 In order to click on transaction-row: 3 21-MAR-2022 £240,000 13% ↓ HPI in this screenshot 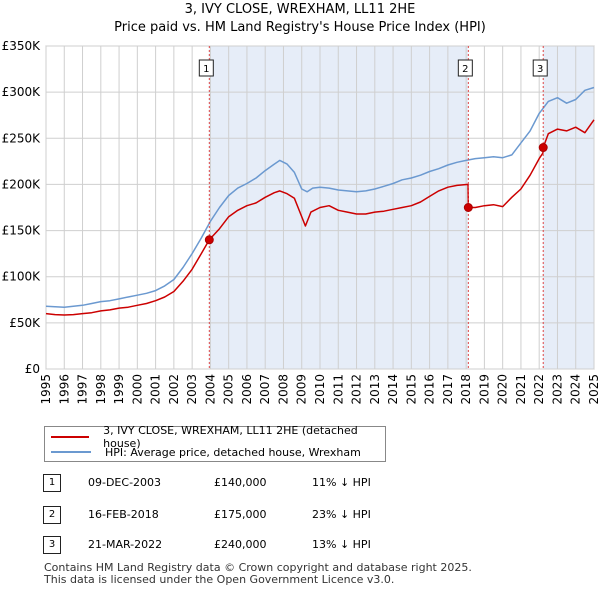, I will do `click(300, 546)`.